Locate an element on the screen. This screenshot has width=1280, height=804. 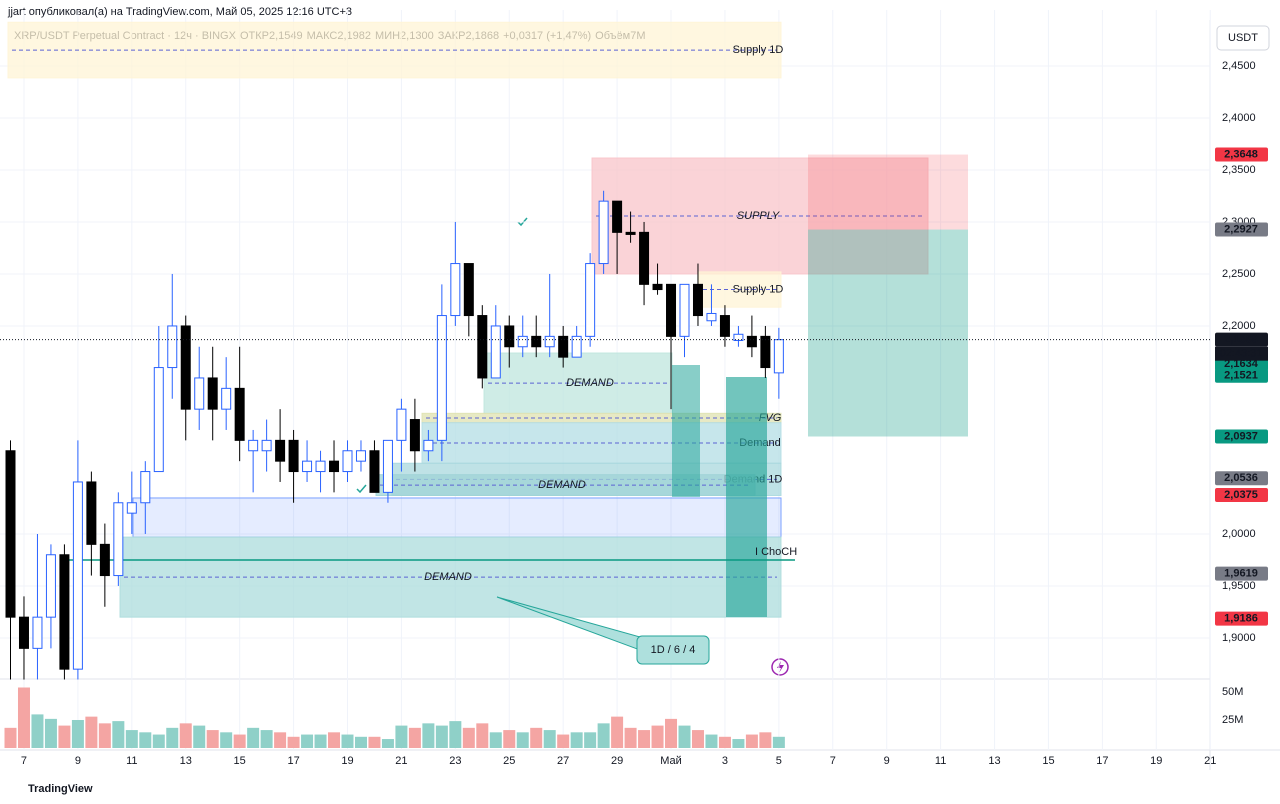
x-tick-label: 25 is located at coordinates (509, 761).